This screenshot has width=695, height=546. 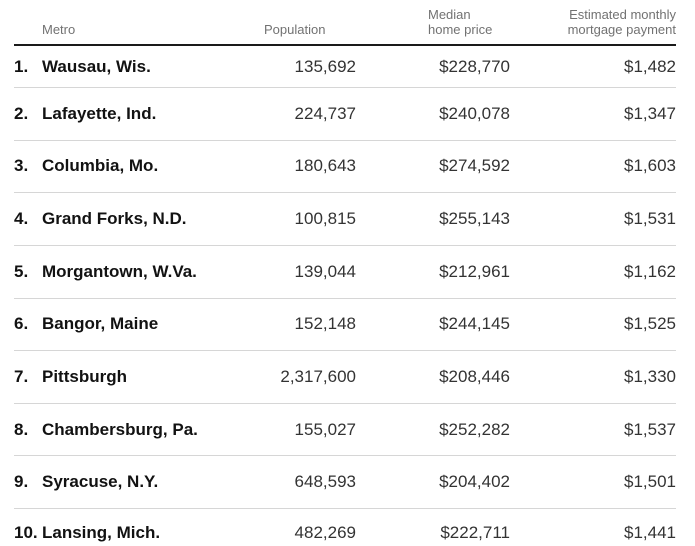 What do you see at coordinates (99, 113) in the screenshot?
I see `metro-cell: Lafayette, Ind.` at bounding box center [99, 113].